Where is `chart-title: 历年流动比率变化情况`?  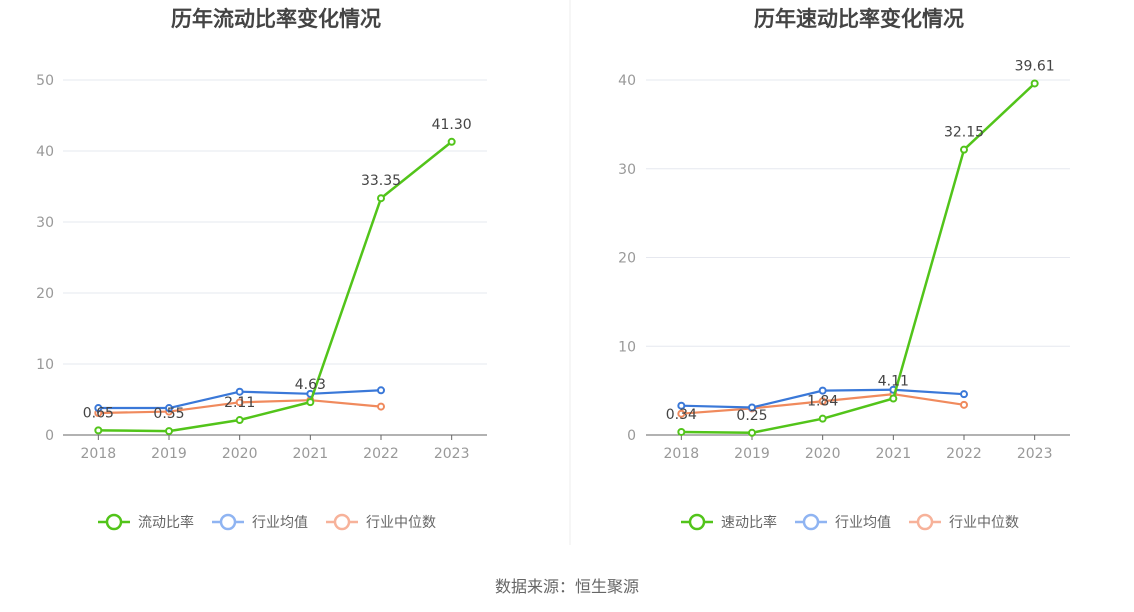
chart-title: 历年流动比率变化情况 is located at coordinates (276, 19).